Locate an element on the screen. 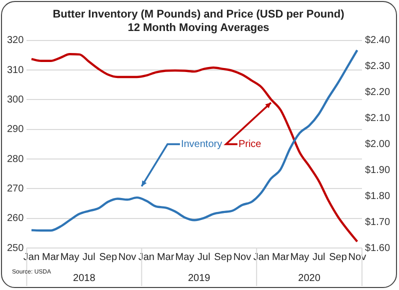 The image size is (399, 290). y-tick-label: 320 is located at coordinates (15, 40).